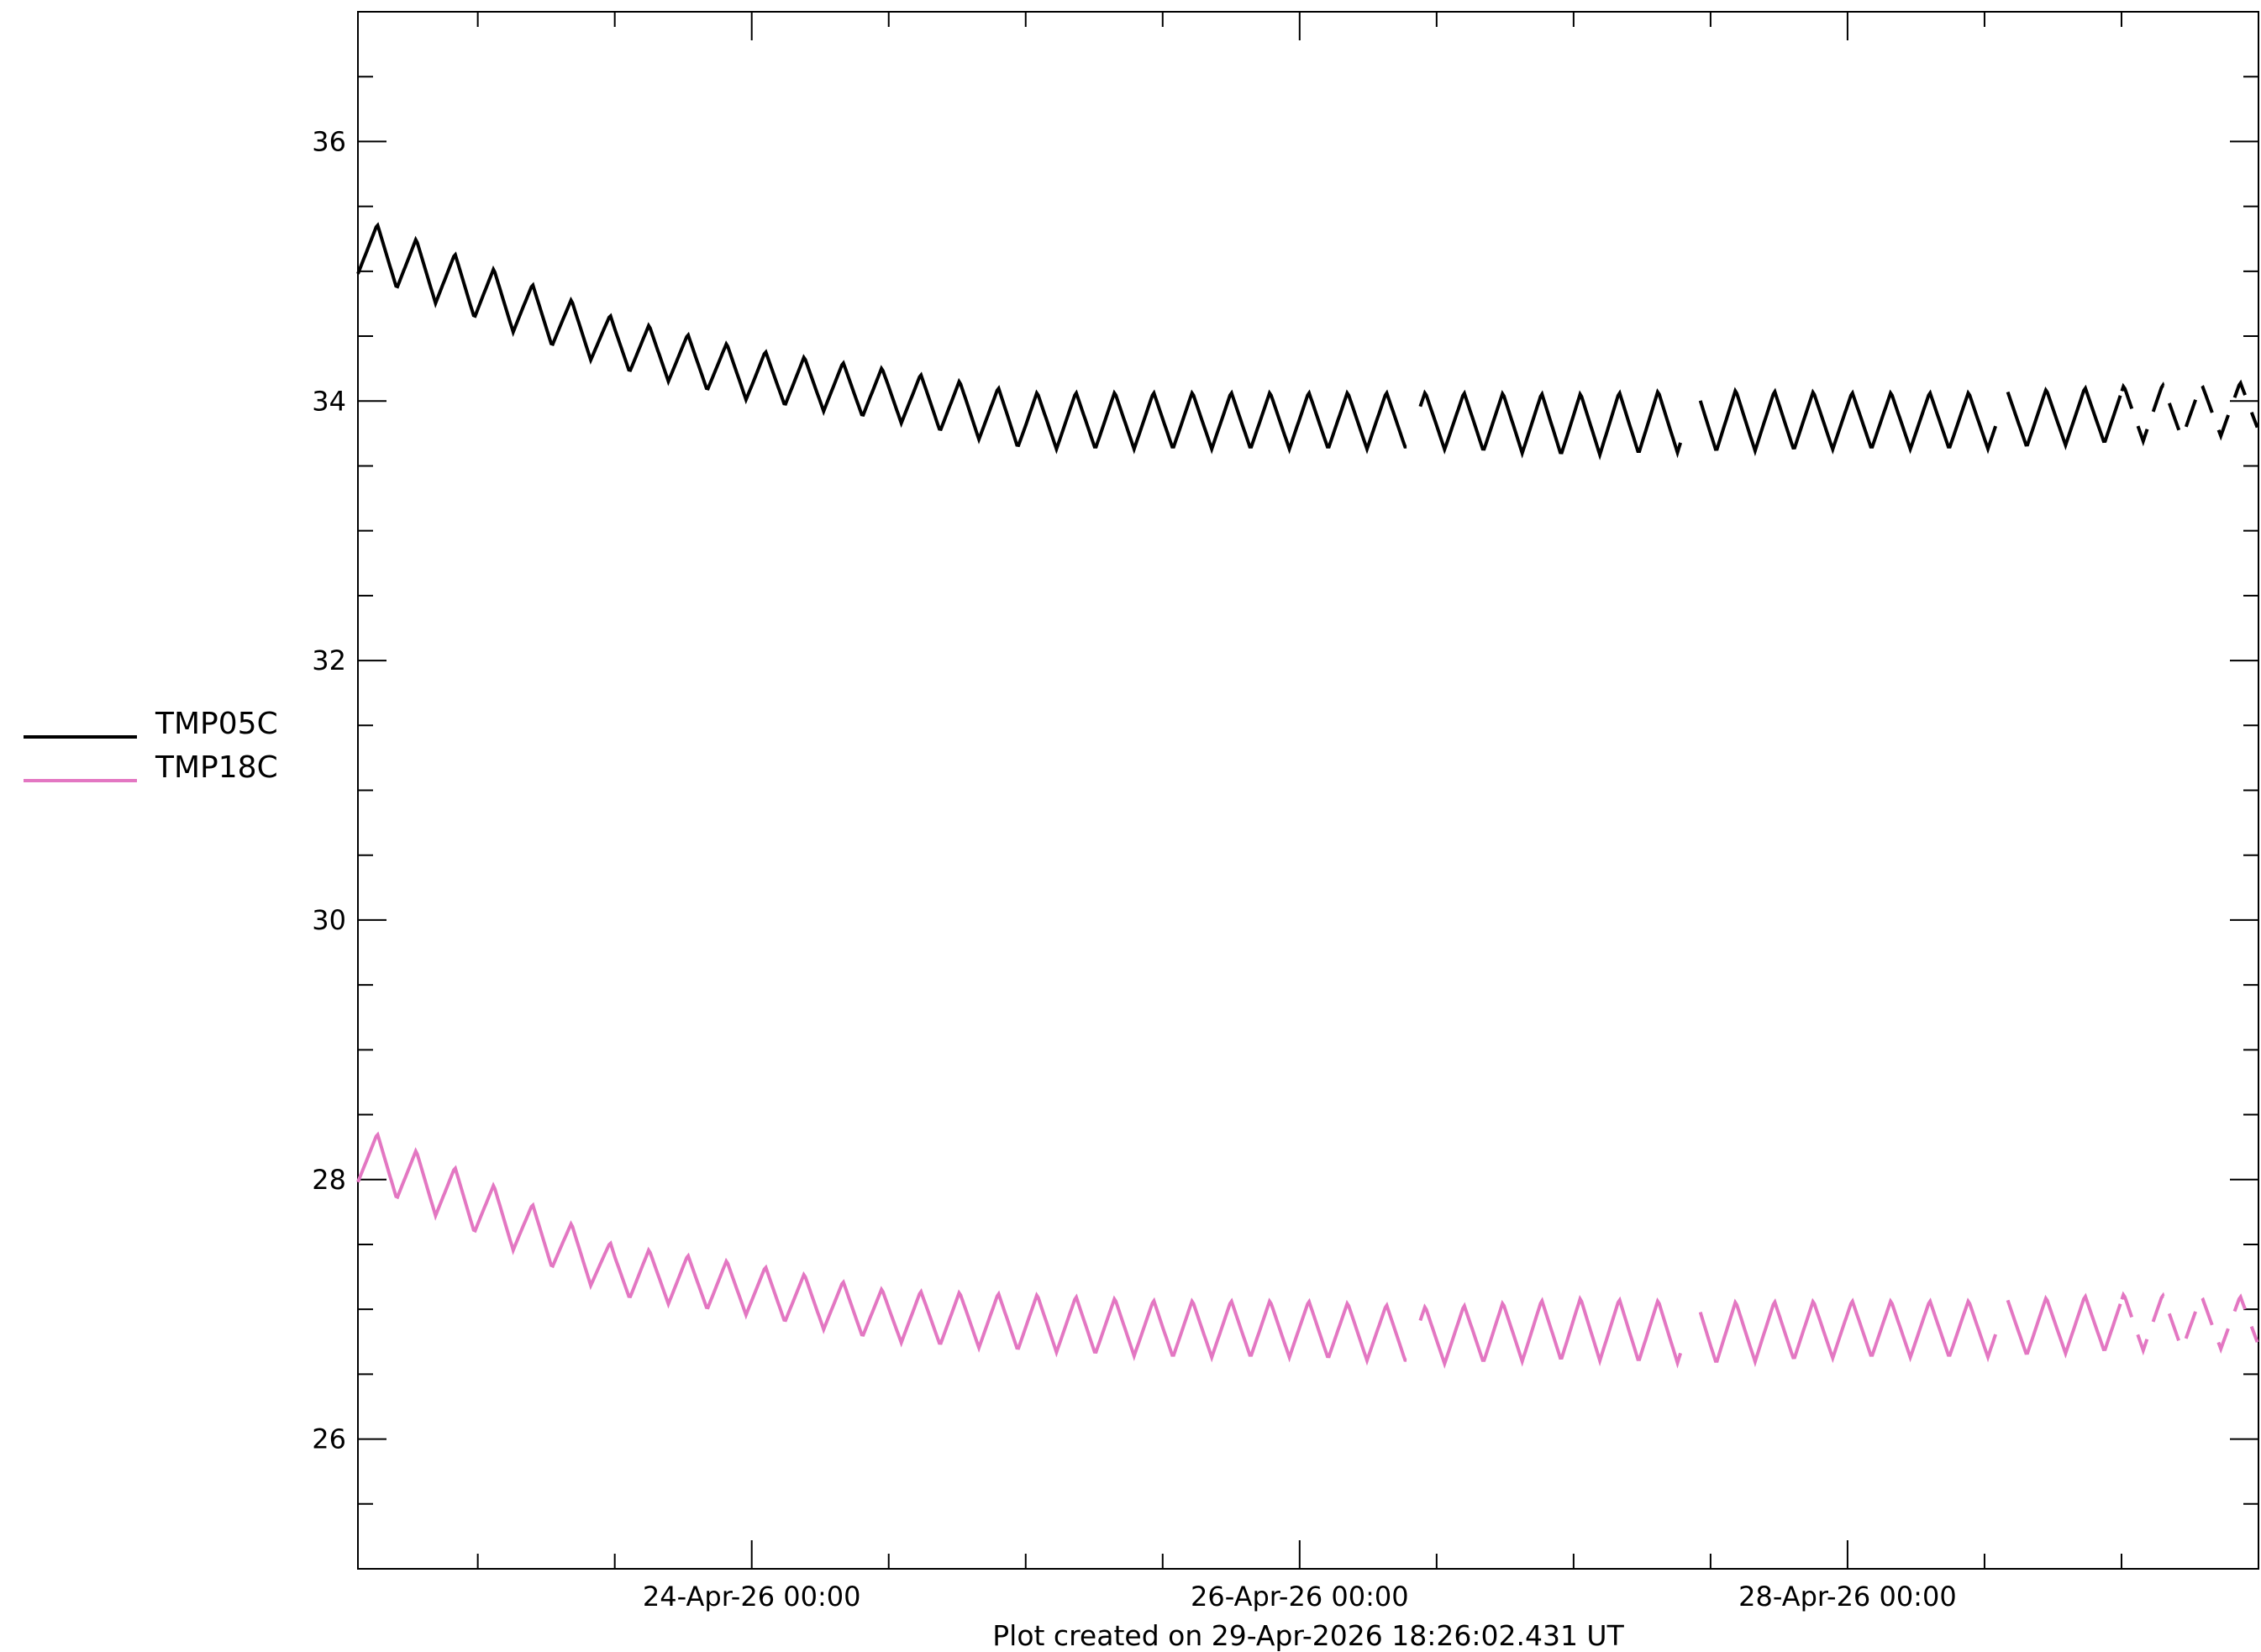 Image resolution: width=2261 pixels, height=1652 pixels. I want to click on x-tick-label: 26-Apr-26 00:00, so click(1300, 1597).